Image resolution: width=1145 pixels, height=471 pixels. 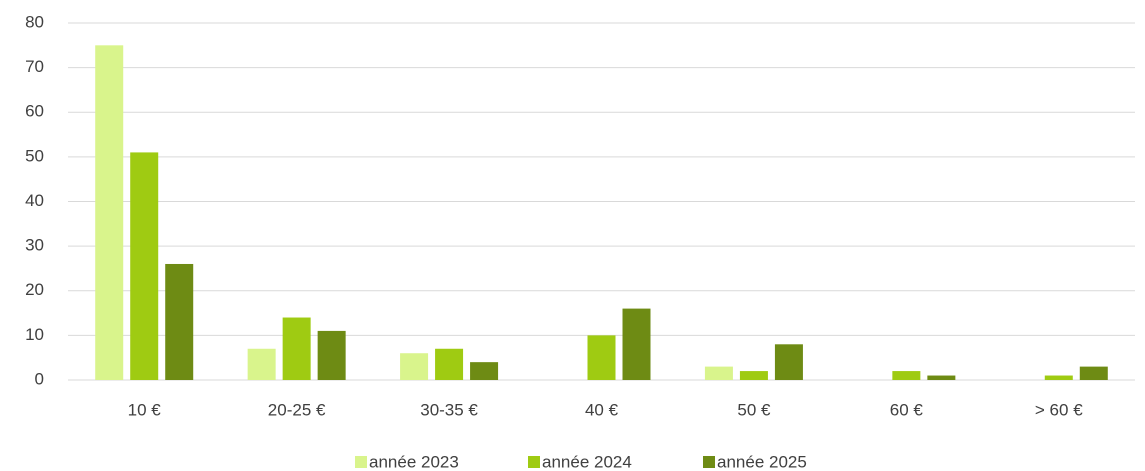 I want to click on y-tick-label: 10, so click(x=34, y=334).